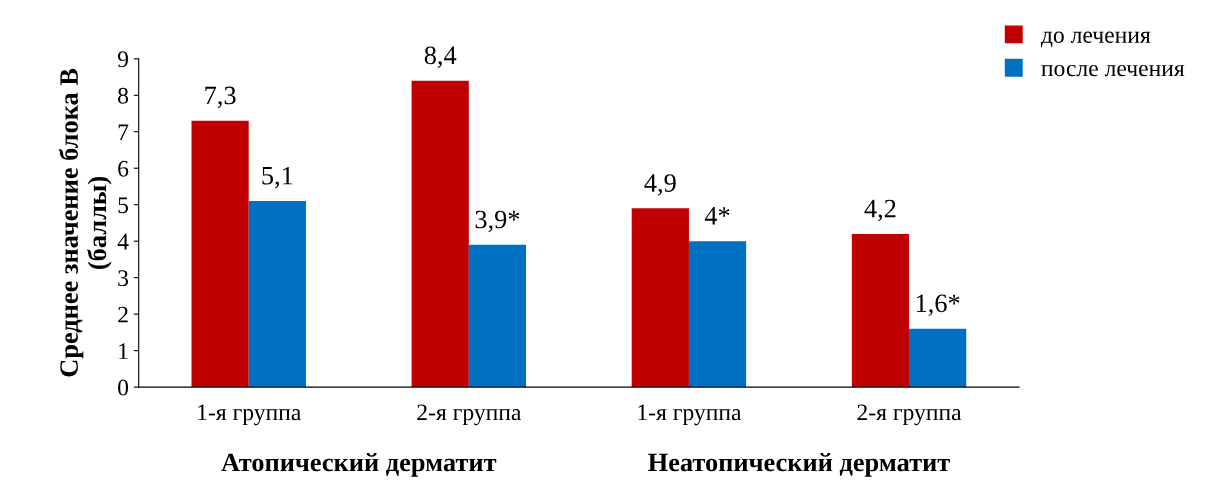 The width and height of the screenshot is (1206, 490). Describe the element at coordinates (717, 216) in the screenshot. I see `data-label: 4*` at that location.